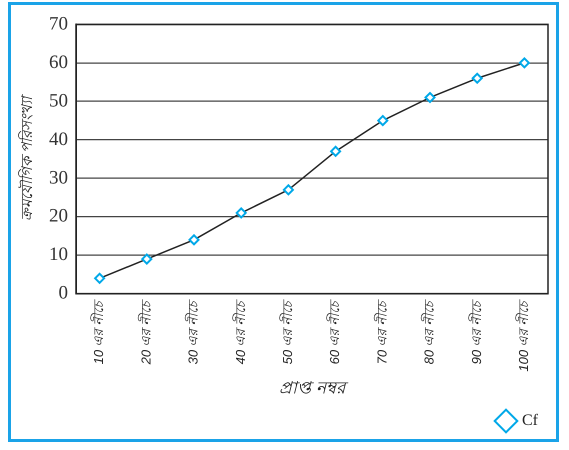 This screenshot has height=450, width=569. I want to click on y-tick-label: 10, so click(58, 255).